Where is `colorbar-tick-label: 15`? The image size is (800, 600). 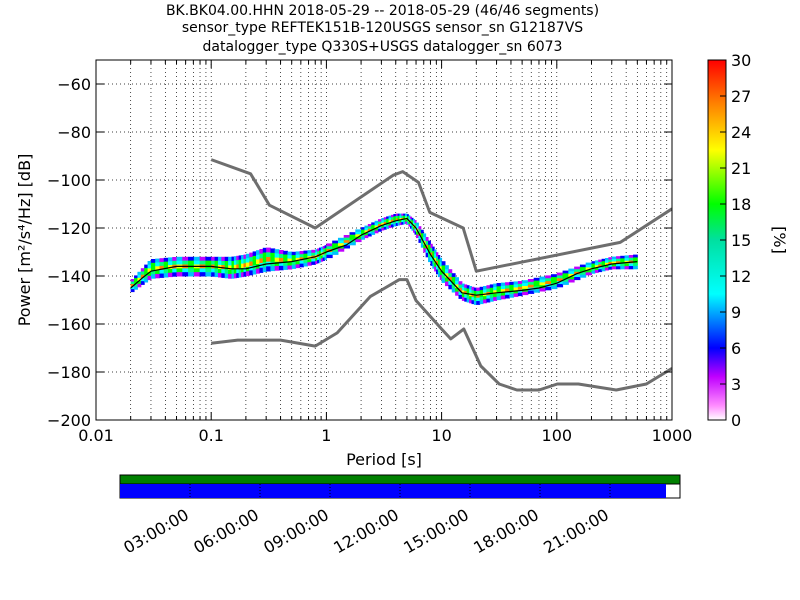
colorbar-tick-label: 15 is located at coordinates (741, 240).